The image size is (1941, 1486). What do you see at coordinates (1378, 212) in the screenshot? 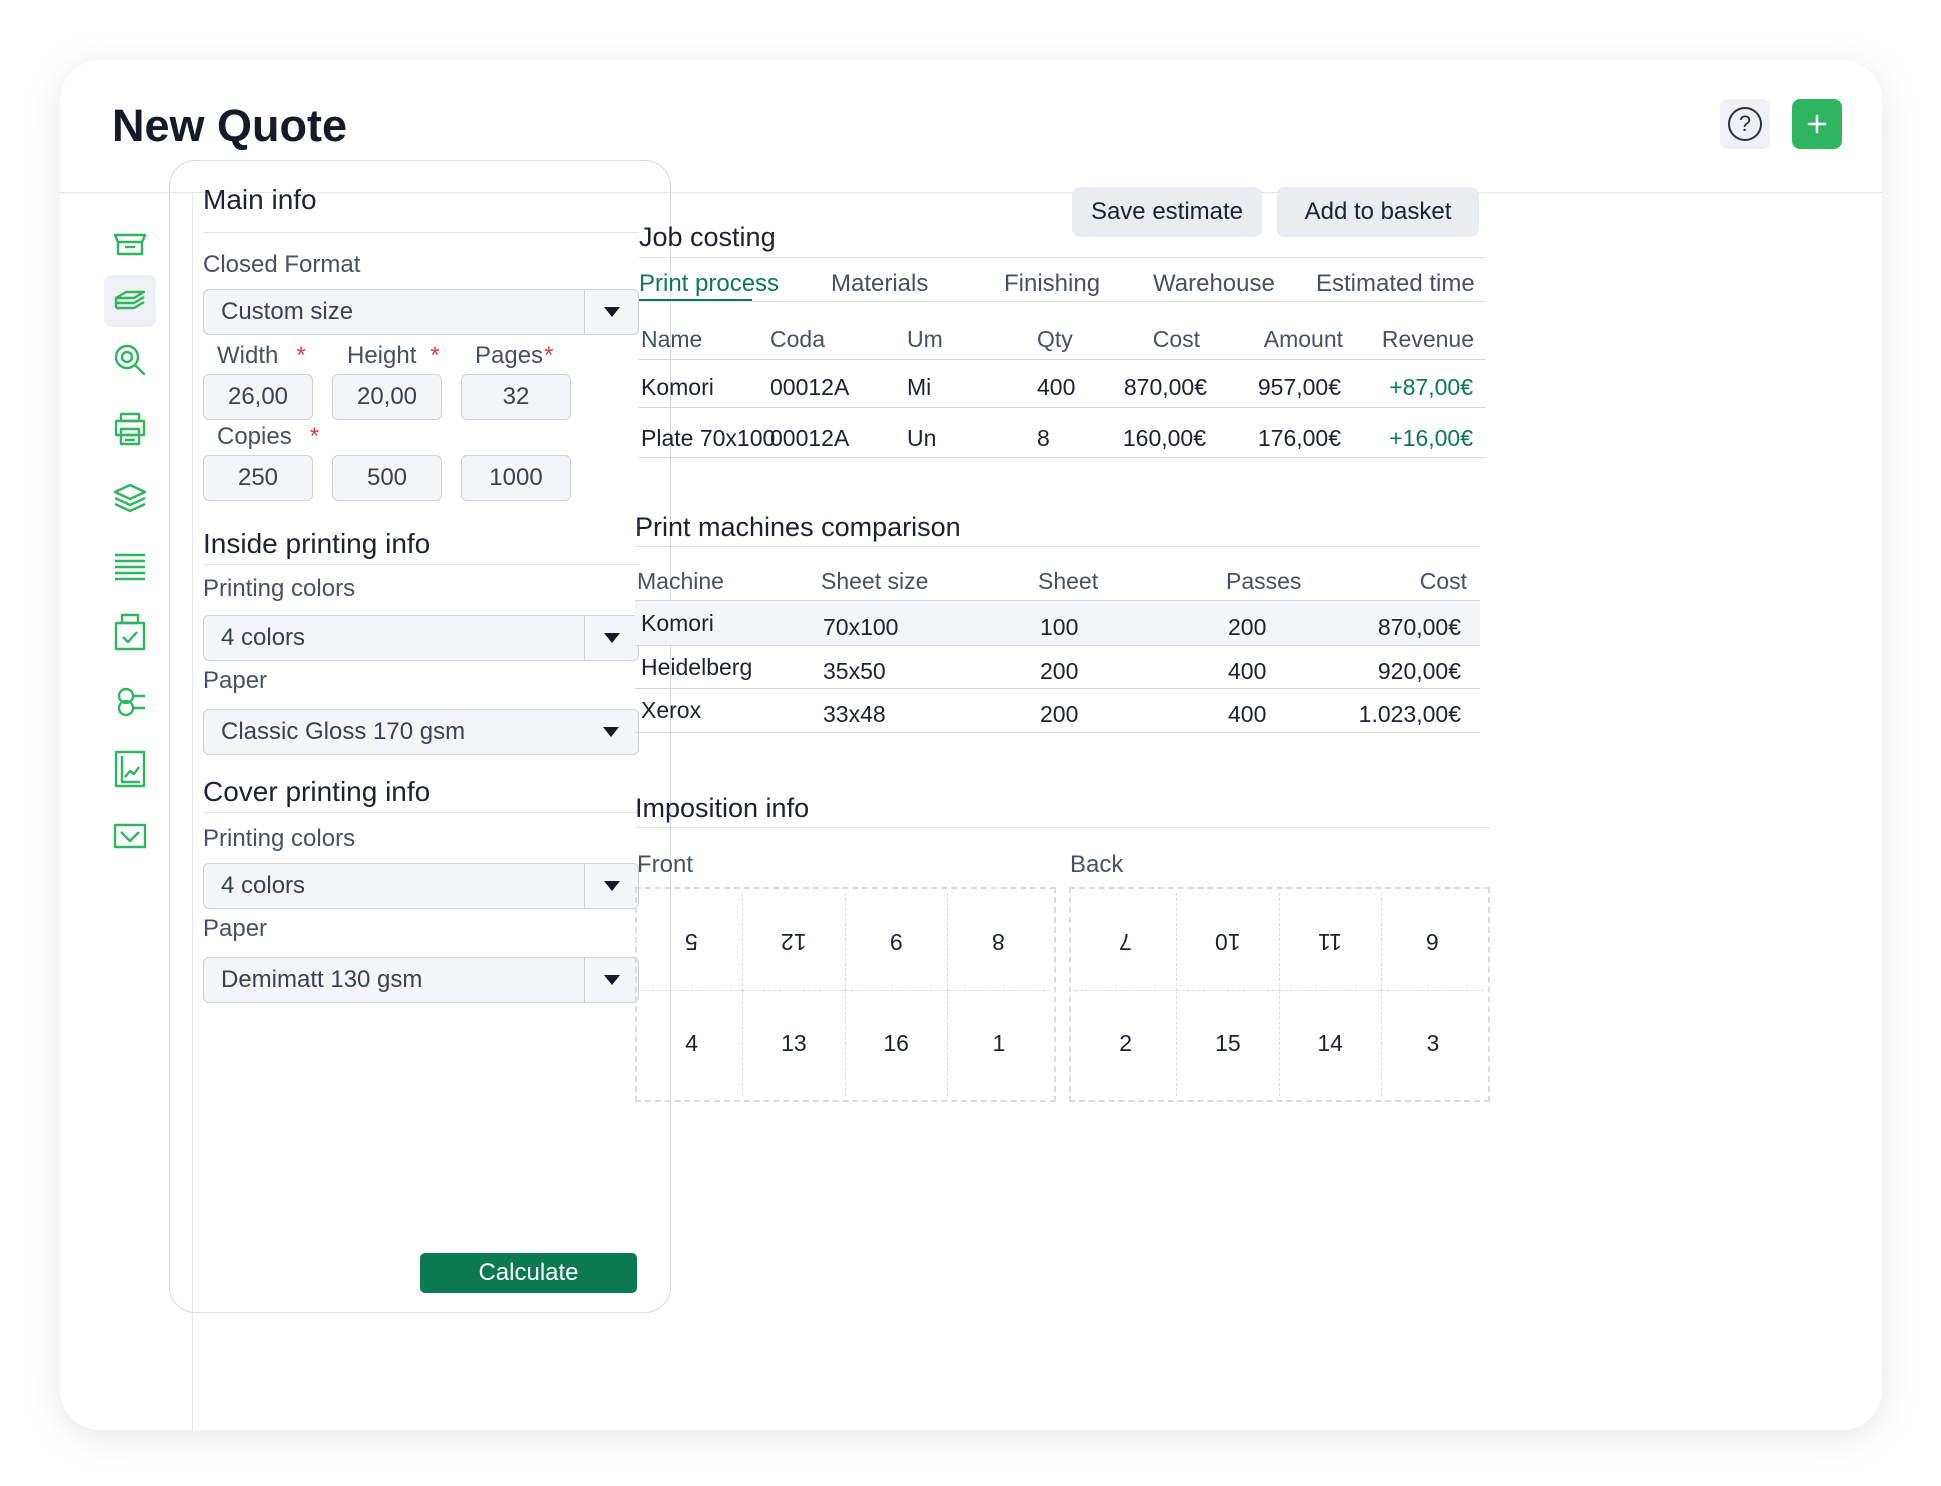
I see `add-to-basket-button: Add to basket` at bounding box center [1378, 212].